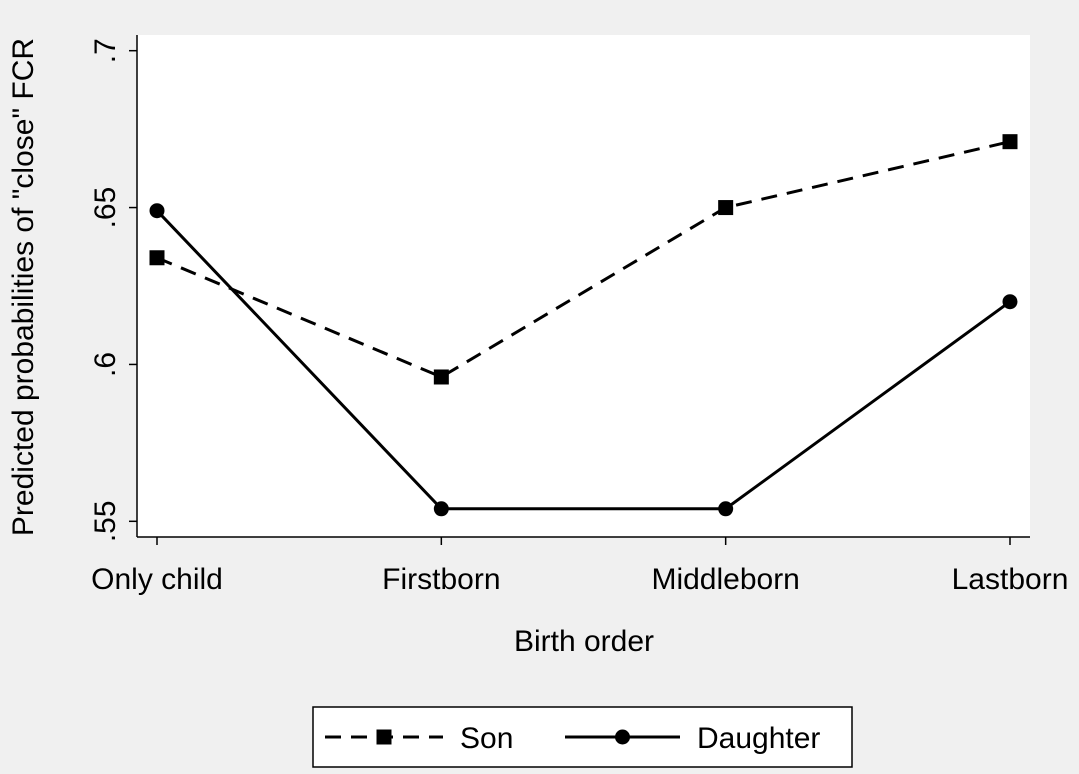 Image resolution: width=1079 pixels, height=774 pixels. I want to click on y-tick-label: .7, so click(105, 50).